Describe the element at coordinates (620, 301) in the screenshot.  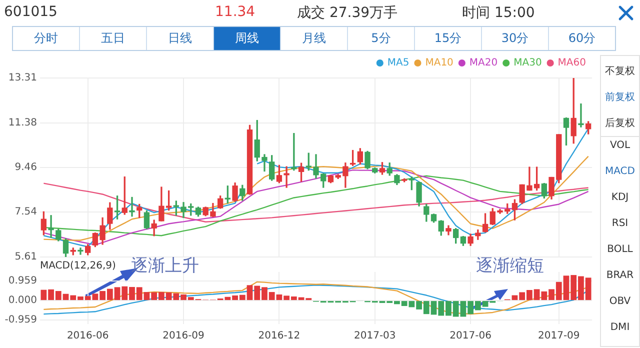
I see `text: OBV` at that location.